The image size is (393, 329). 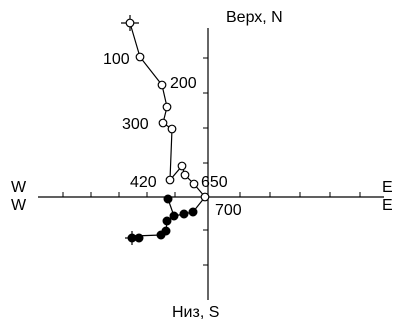 I want to click on step-label: 700, so click(x=228, y=210).